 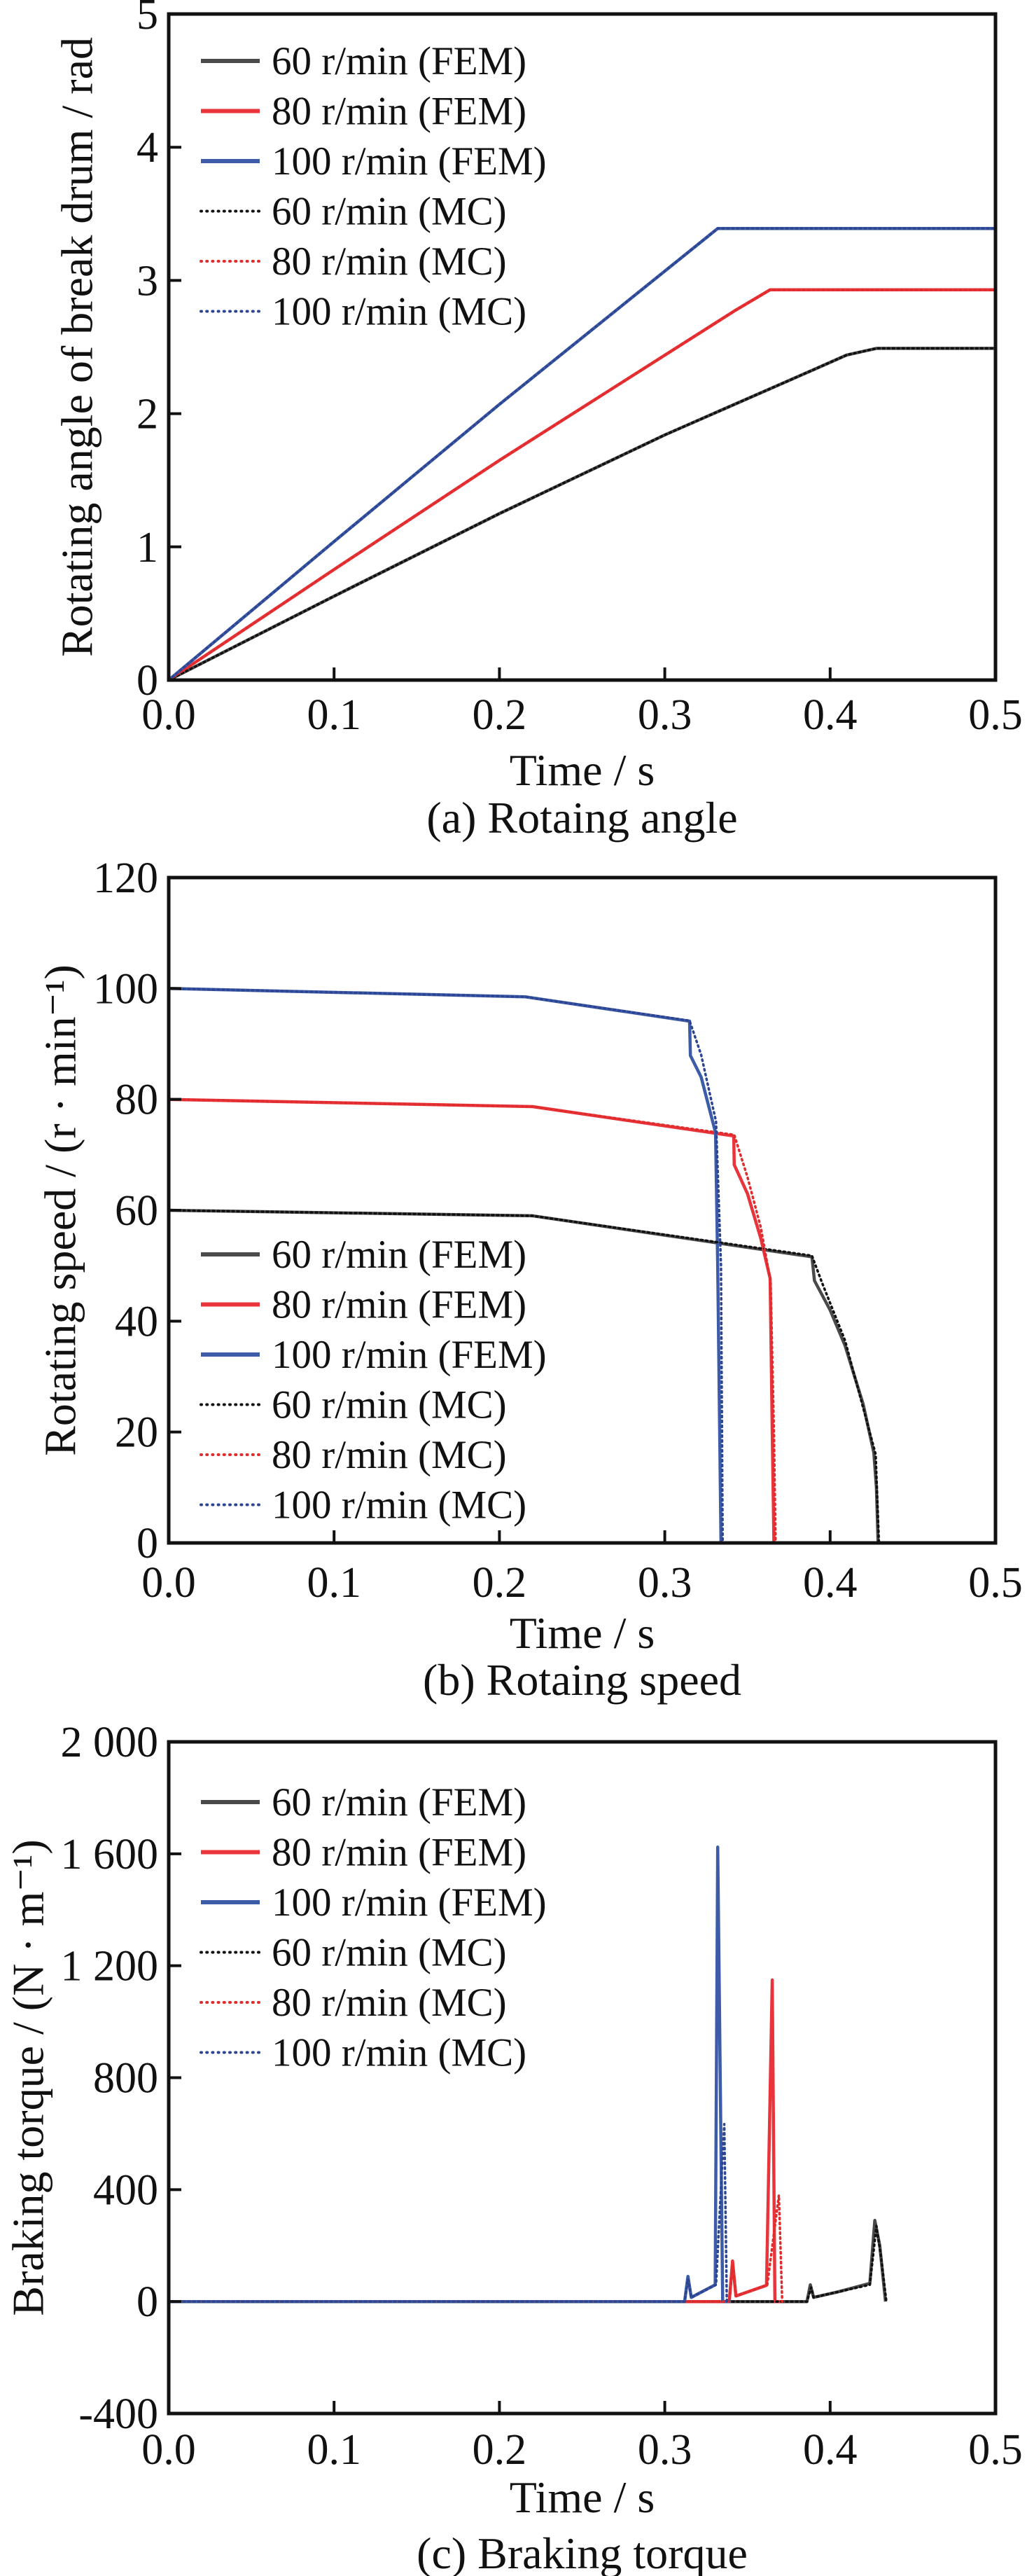 What do you see at coordinates (126, 989) in the screenshot?
I see `y-tick-label: 100` at bounding box center [126, 989].